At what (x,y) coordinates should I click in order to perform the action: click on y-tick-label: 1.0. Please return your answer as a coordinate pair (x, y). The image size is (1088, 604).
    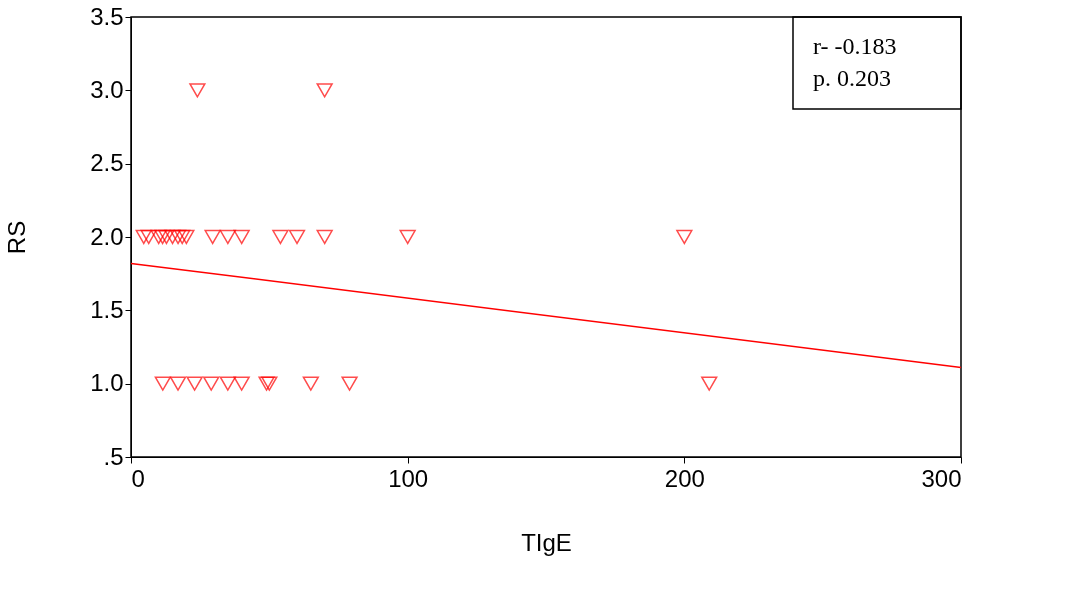
    Looking at the image, I should click on (107, 383).